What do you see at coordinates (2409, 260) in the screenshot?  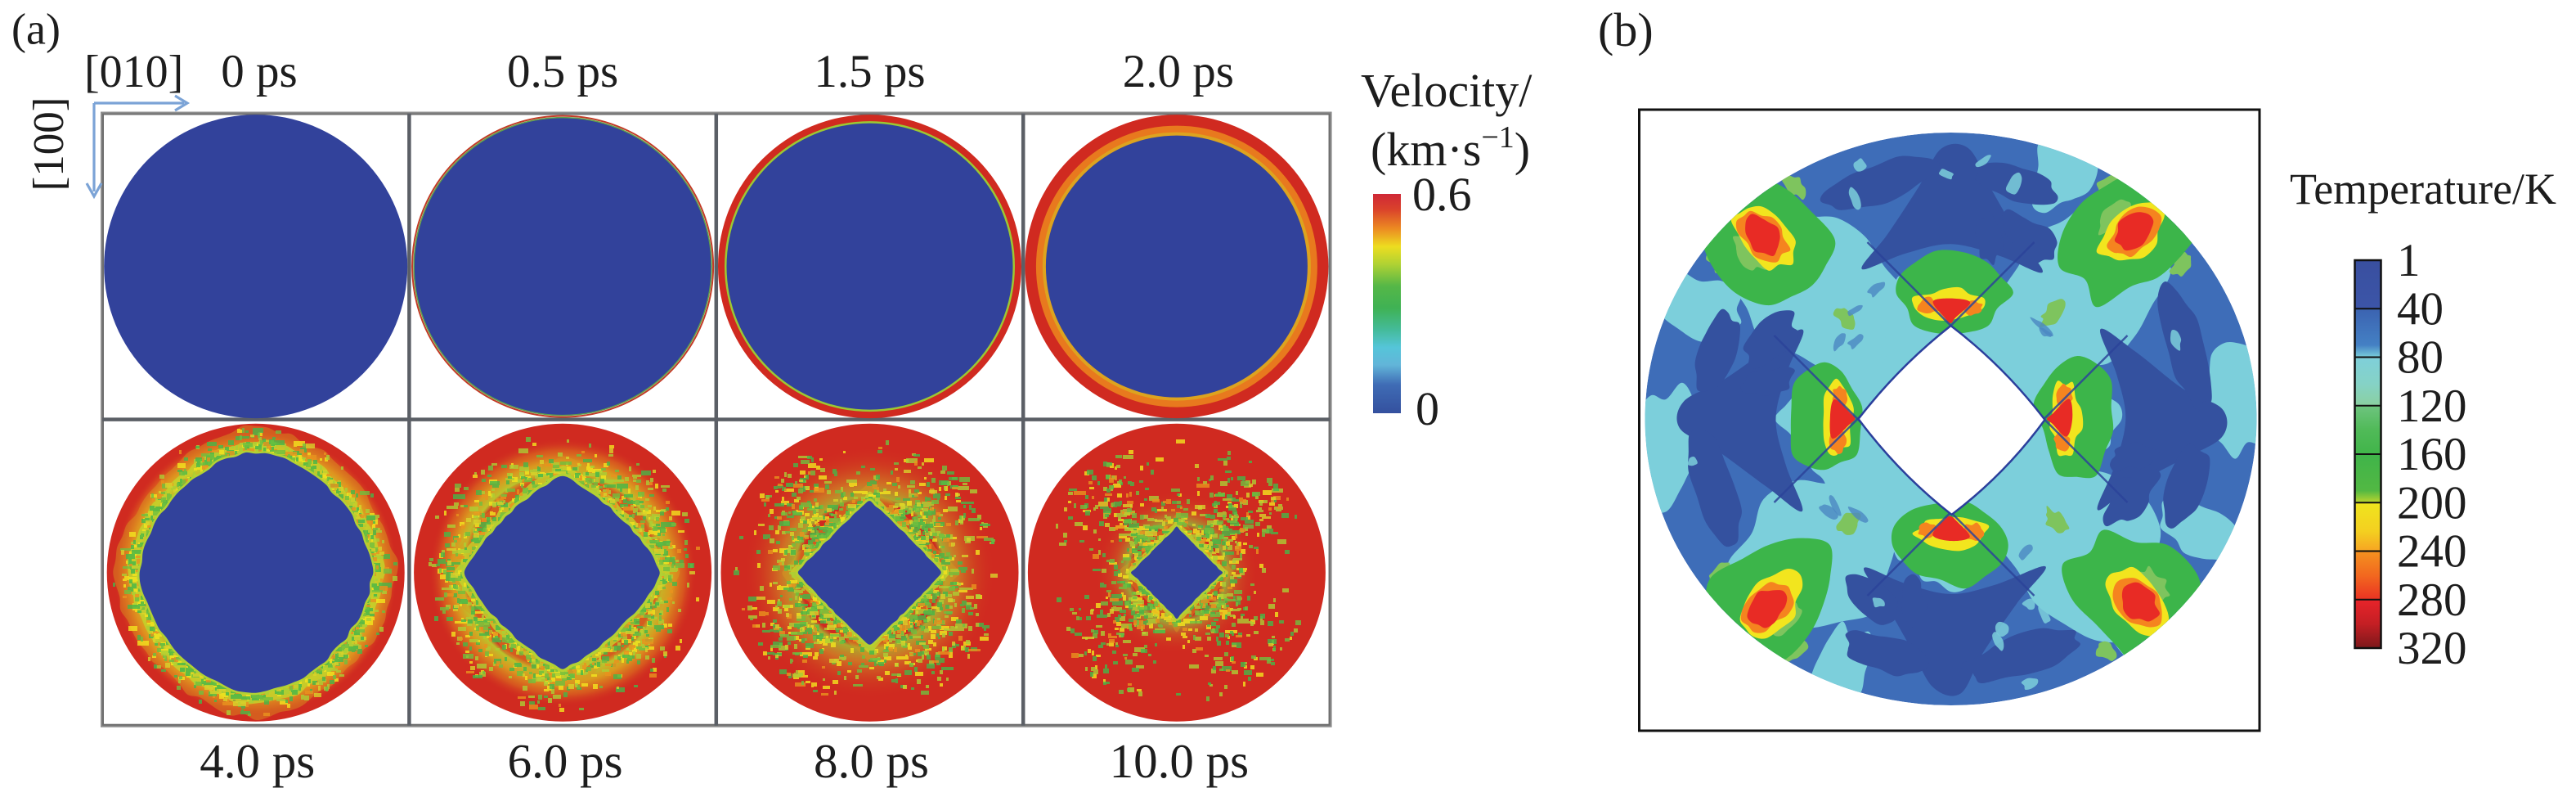 I see `svg-text: 1` at bounding box center [2409, 260].